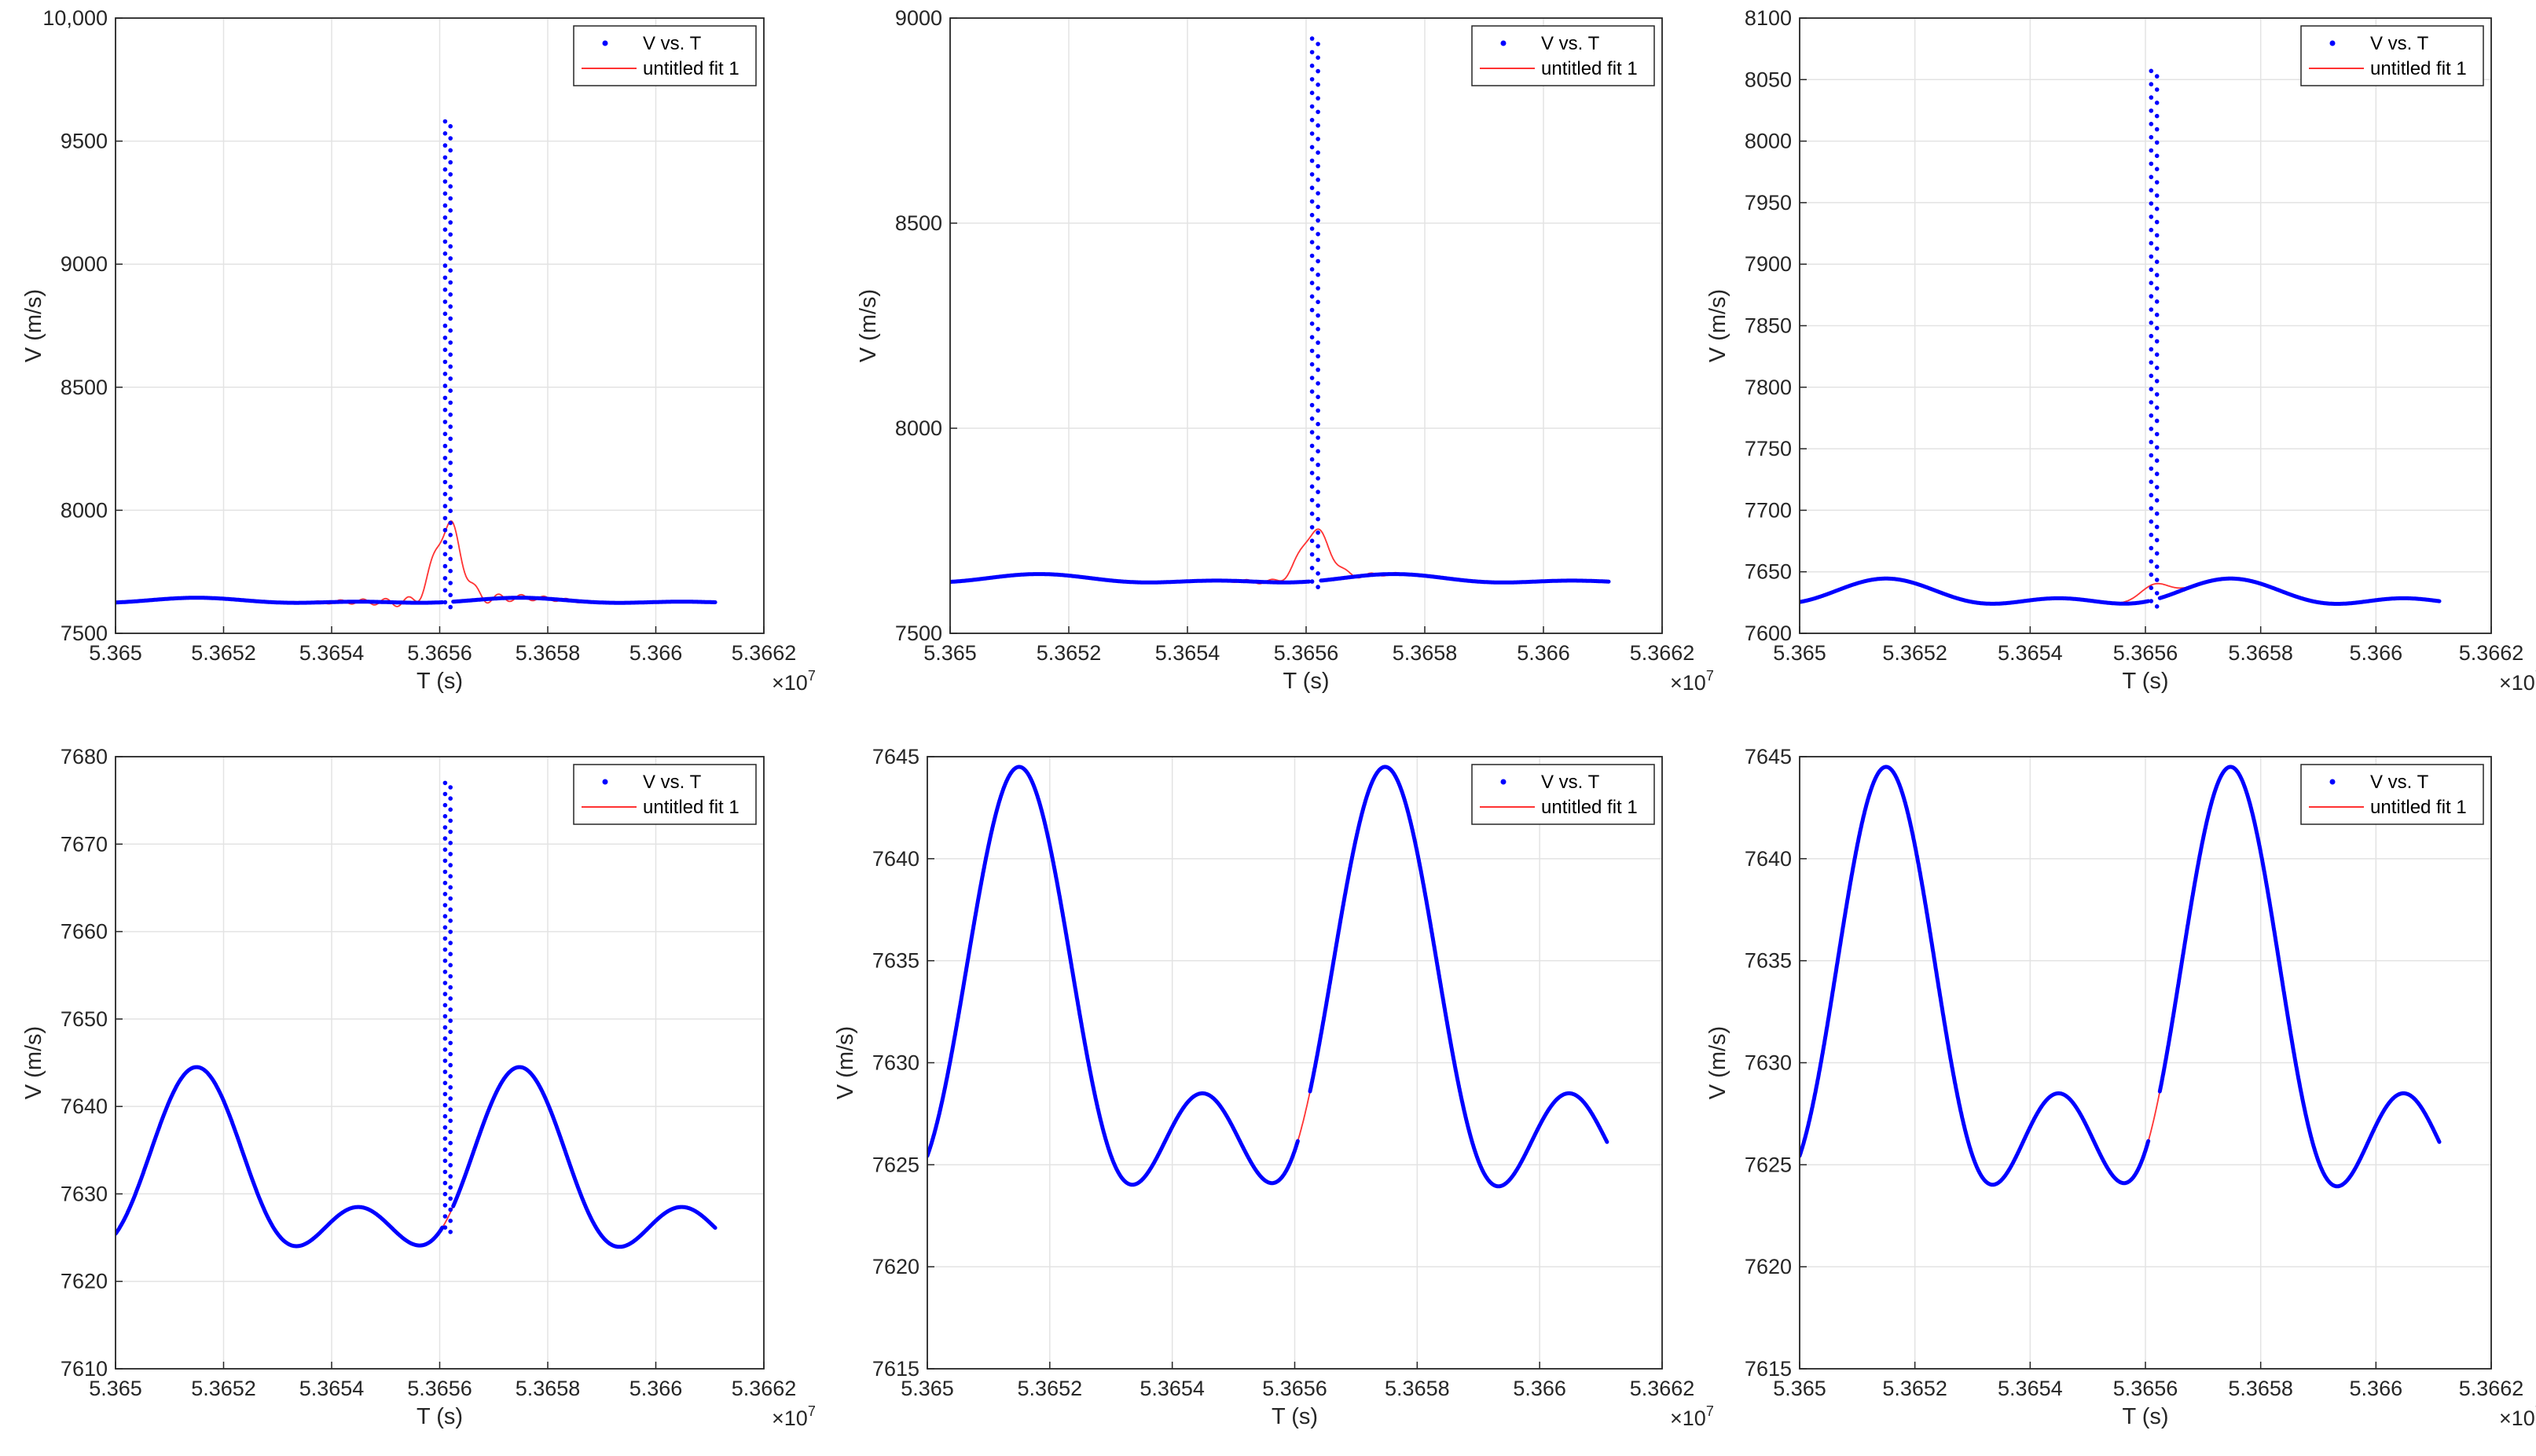 Image resolution: width=2536 pixels, height=1456 pixels. I want to click on y-tick-label: 7610, so click(84, 1369).